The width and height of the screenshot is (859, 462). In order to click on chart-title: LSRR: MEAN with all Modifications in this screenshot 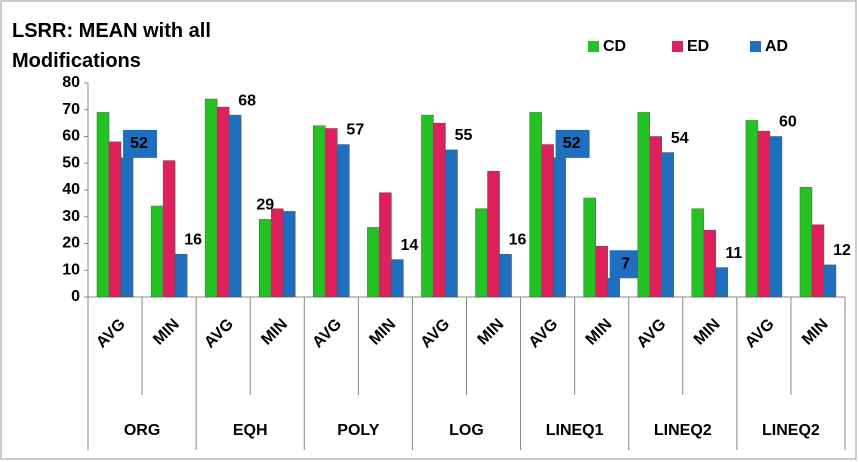, I will do `click(111, 46)`.